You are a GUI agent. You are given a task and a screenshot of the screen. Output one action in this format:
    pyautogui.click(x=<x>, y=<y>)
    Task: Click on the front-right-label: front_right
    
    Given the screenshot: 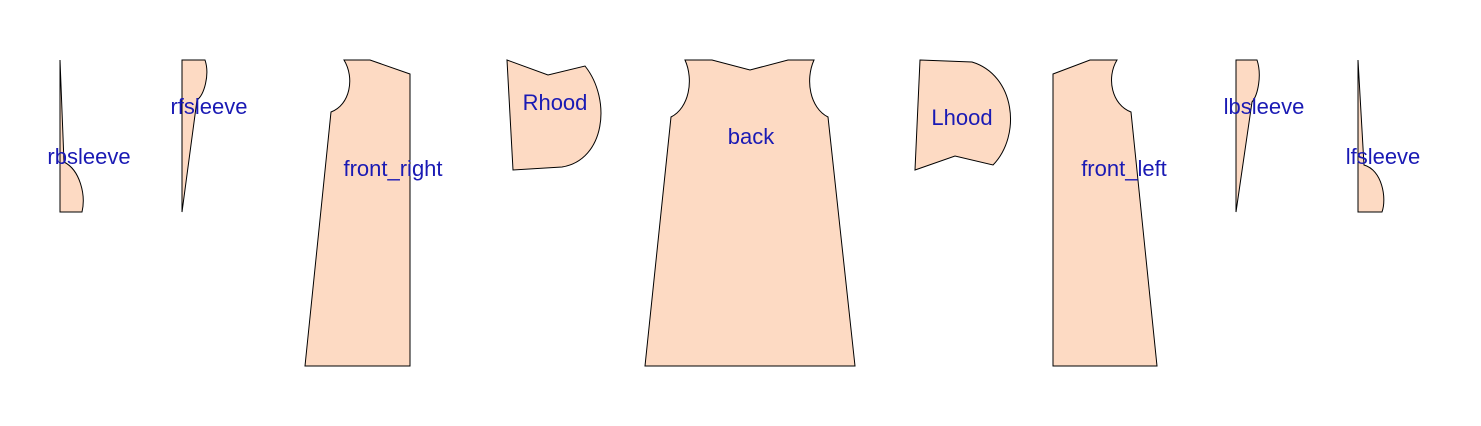 What is the action you would take?
    pyautogui.click(x=392, y=168)
    